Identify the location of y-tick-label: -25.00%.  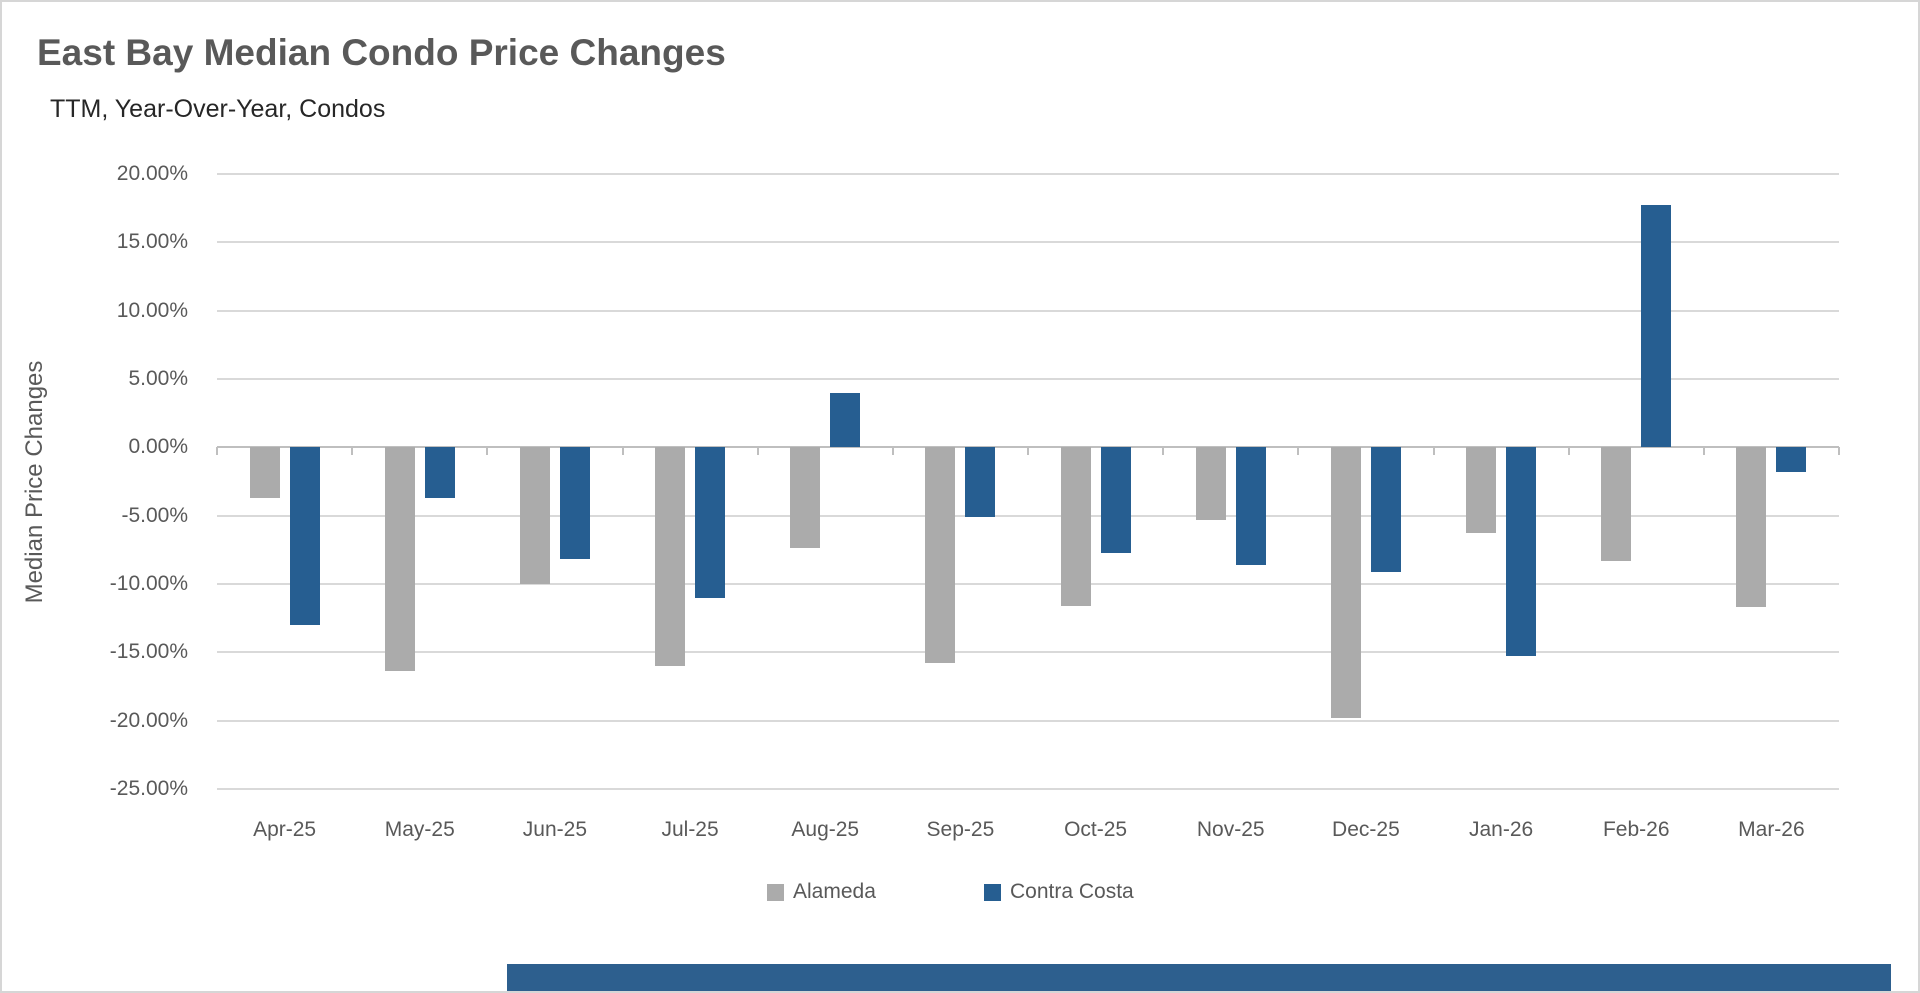
(148, 788).